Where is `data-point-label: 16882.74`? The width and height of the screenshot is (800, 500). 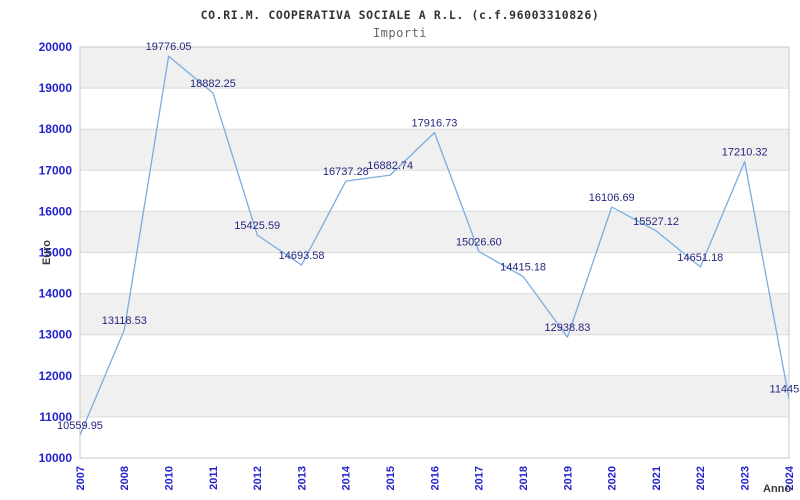 data-point-label: 16882.74 is located at coordinates (390, 166).